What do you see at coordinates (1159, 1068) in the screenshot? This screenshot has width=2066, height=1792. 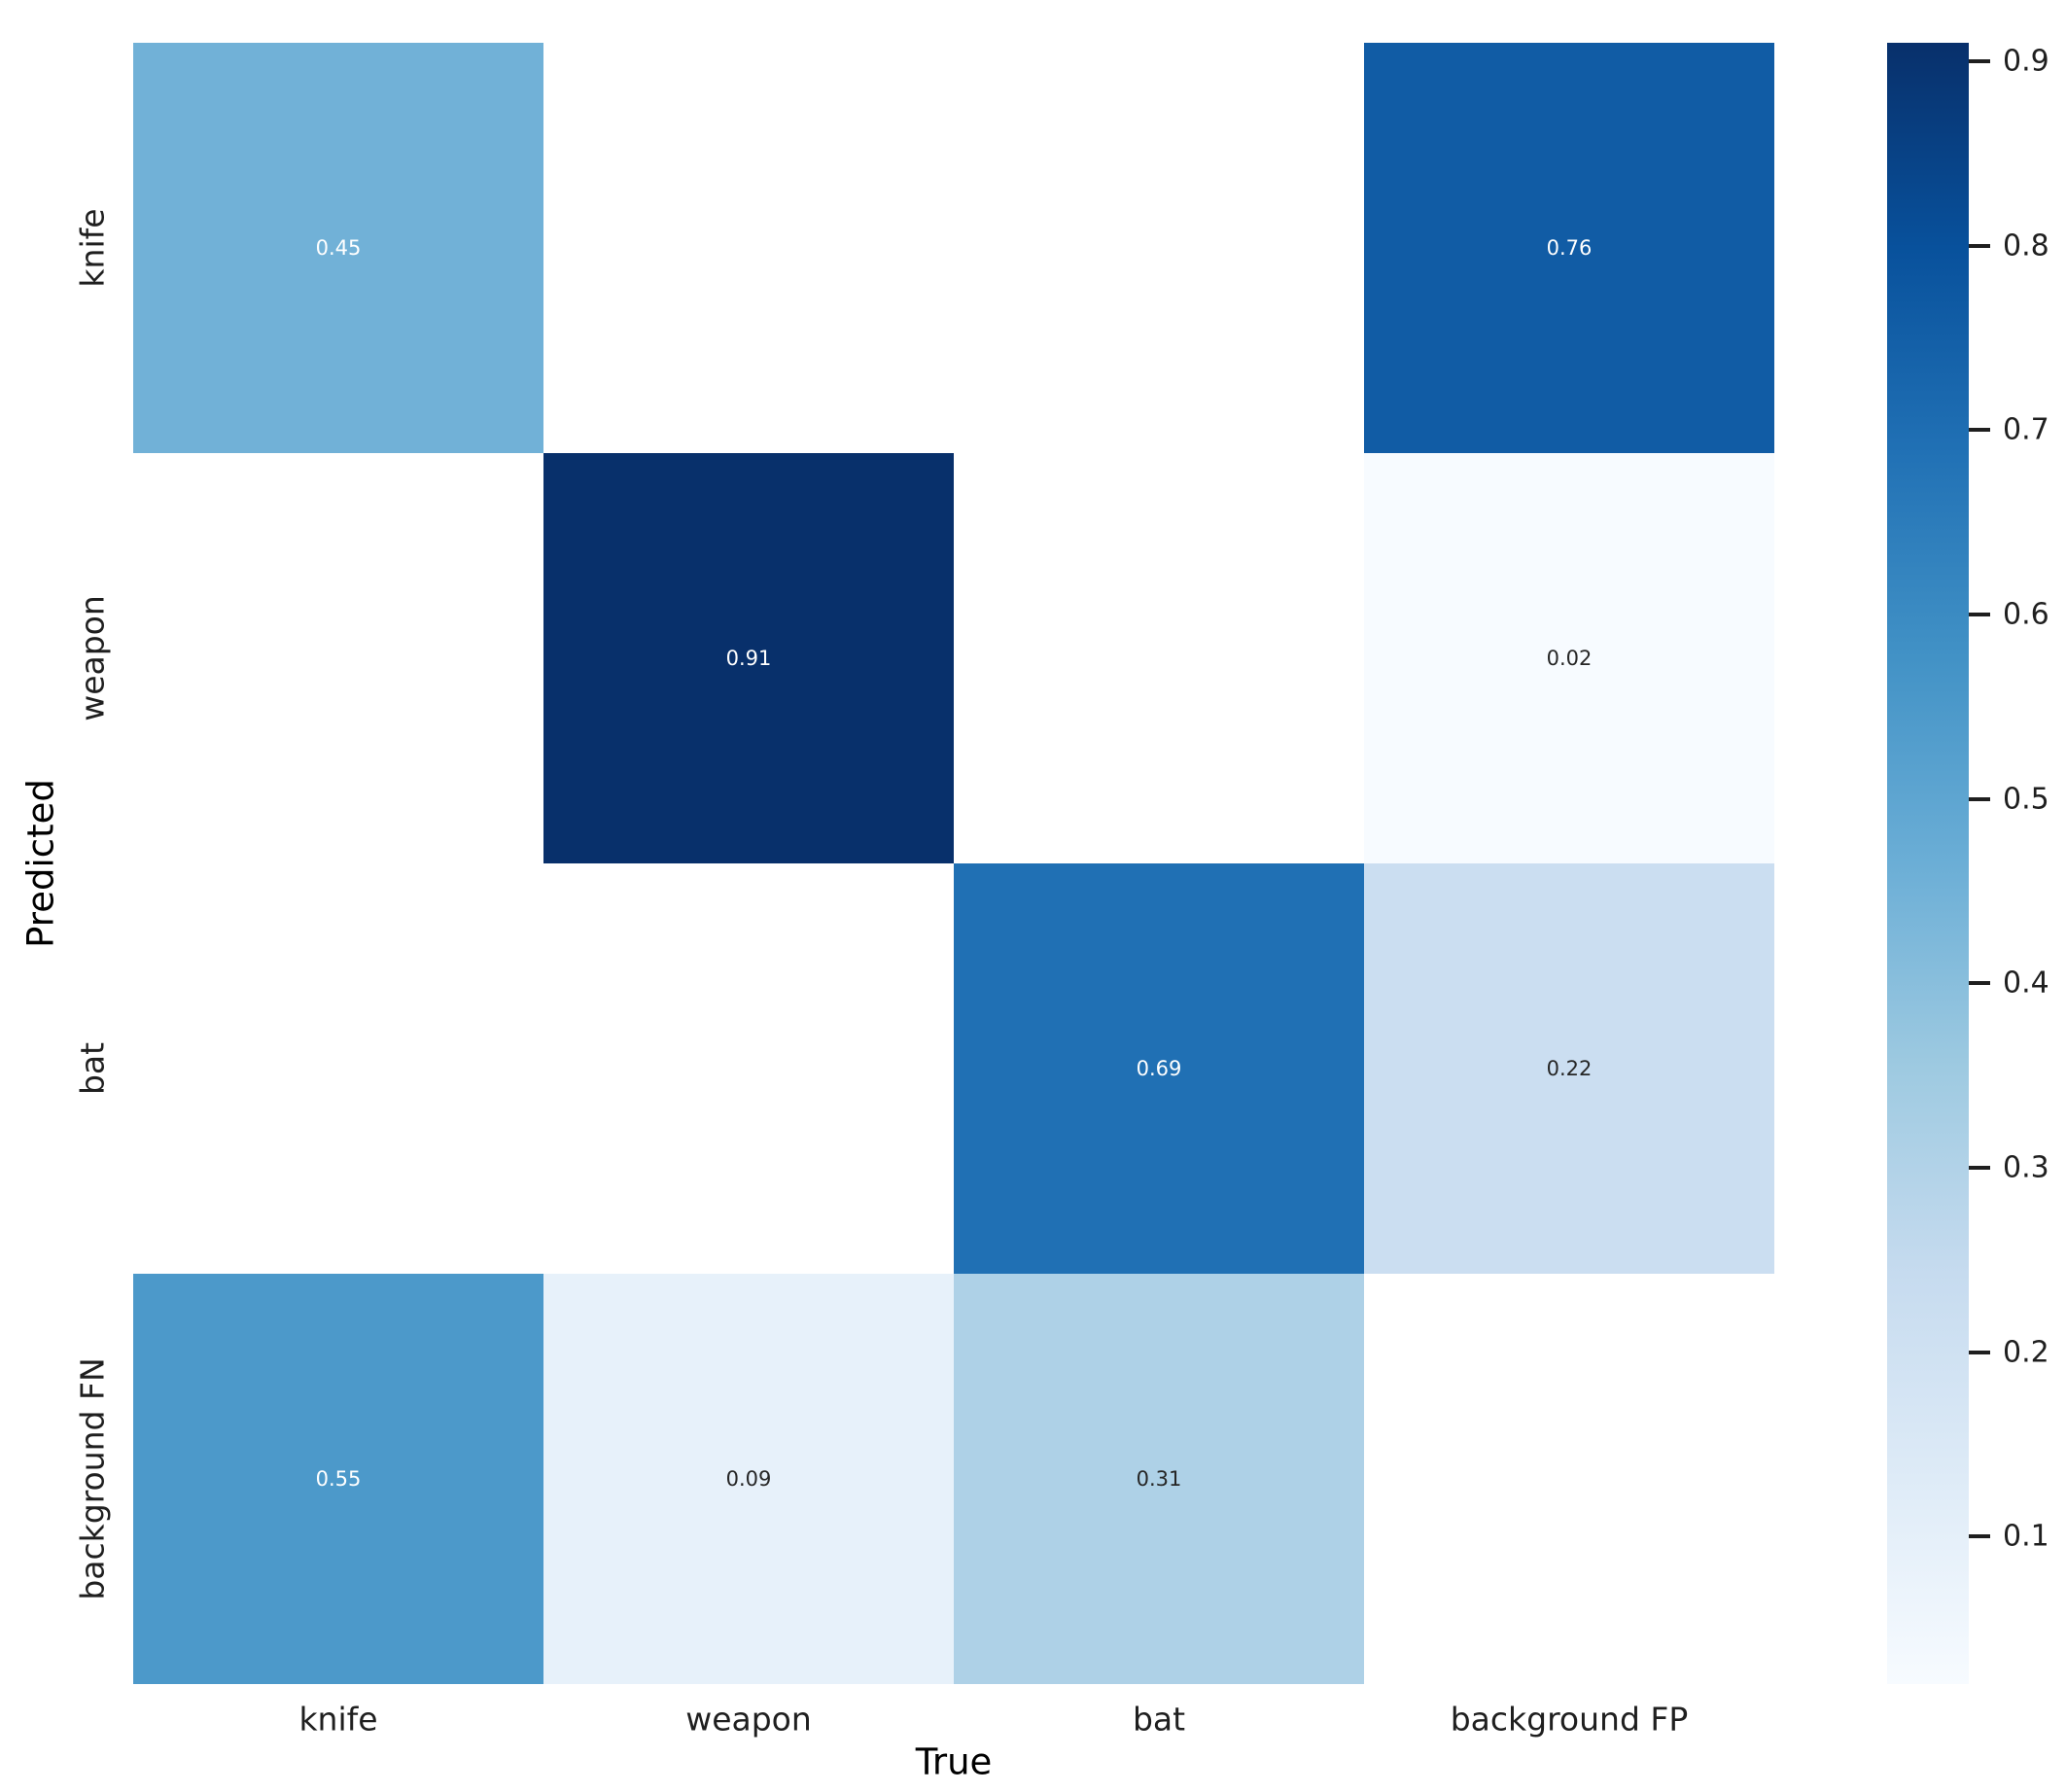 I see `heatmap-cell: 0.69` at bounding box center [1159, 1068].